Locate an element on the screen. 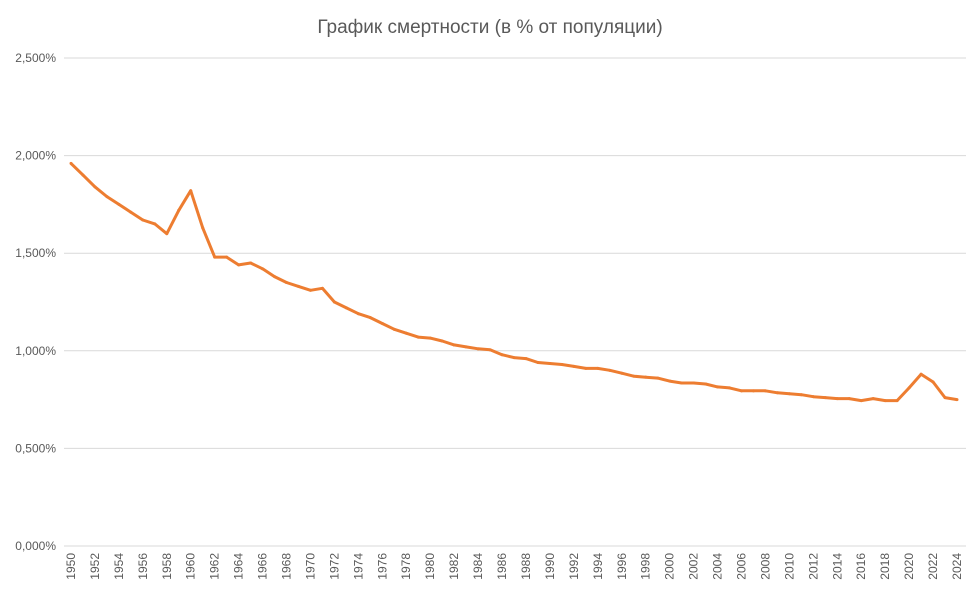  x-tick-label: 2002 is located at coordinates (694, 566).